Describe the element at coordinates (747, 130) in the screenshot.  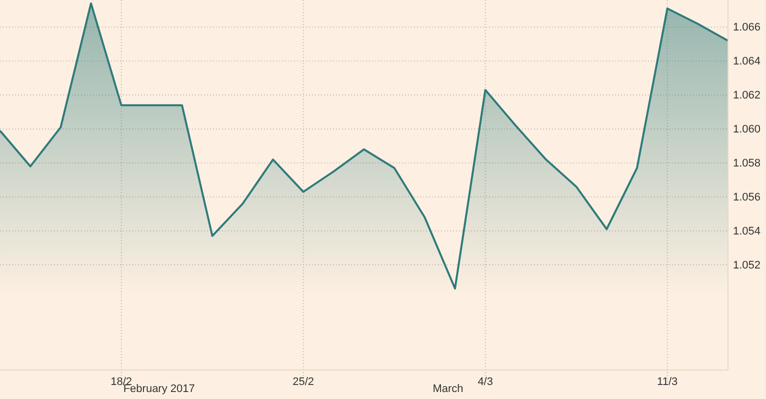
I see `y-tick-label: 1.060` at that location.